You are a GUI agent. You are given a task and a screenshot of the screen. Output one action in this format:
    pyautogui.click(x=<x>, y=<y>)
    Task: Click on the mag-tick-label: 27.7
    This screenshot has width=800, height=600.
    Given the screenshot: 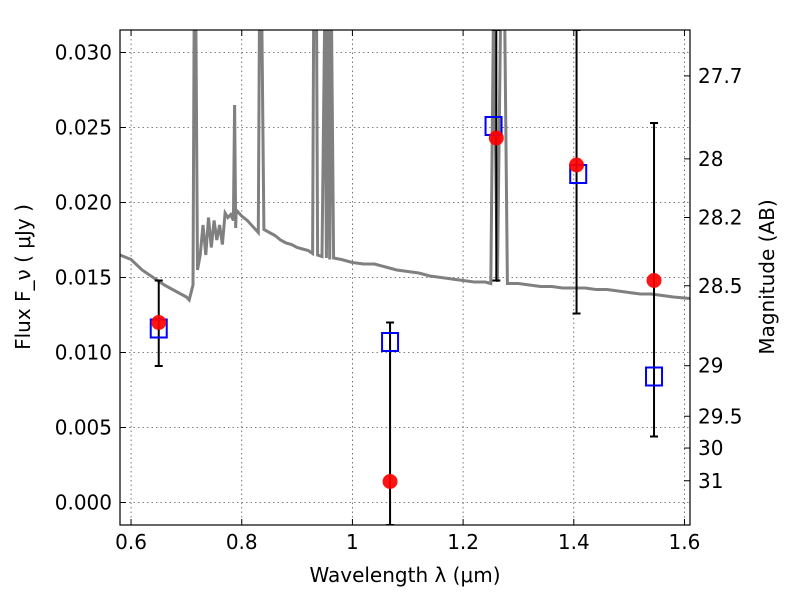 What is the action you would take?
    pyautogui.click(x=720, y=76)
    